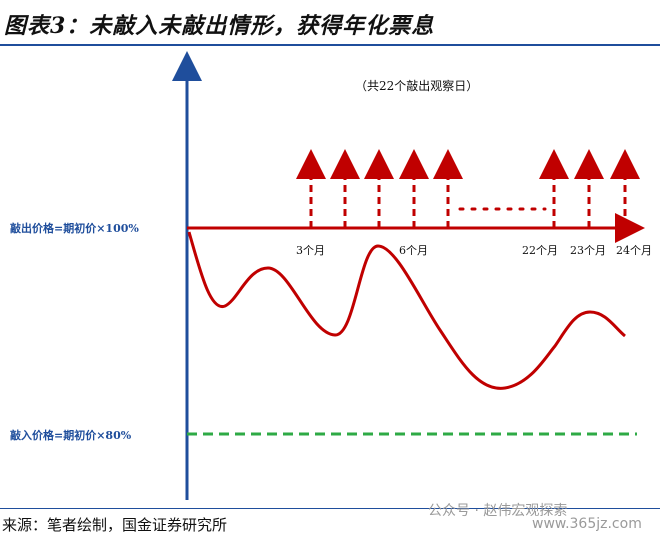 This screenshot has width=660, height=539. Describe the element at coordinates (587, 524) in the screenshot. I see `watermark-url: www.365jz.com` at that location.